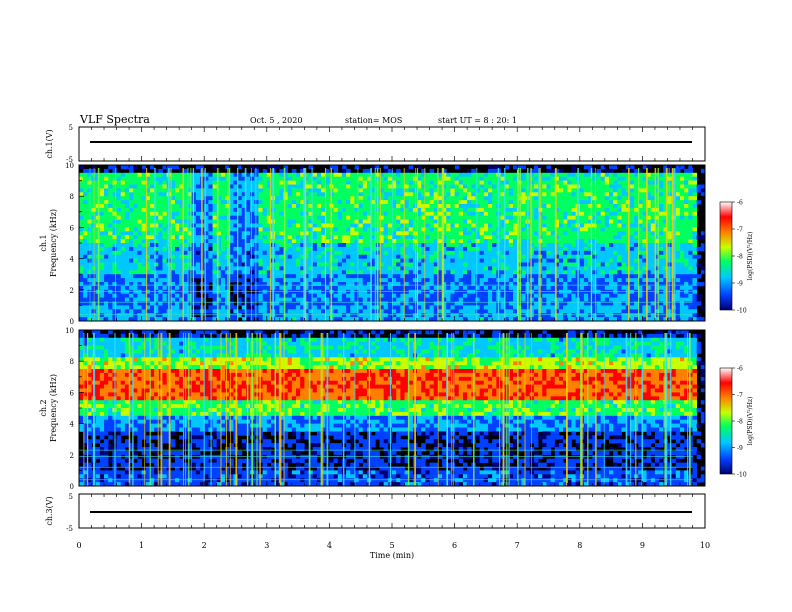 The width and height of the screenshot is (792, 612). I want to click on ch3-waveform-ylabel: ch.3(V), so click(49, 510).